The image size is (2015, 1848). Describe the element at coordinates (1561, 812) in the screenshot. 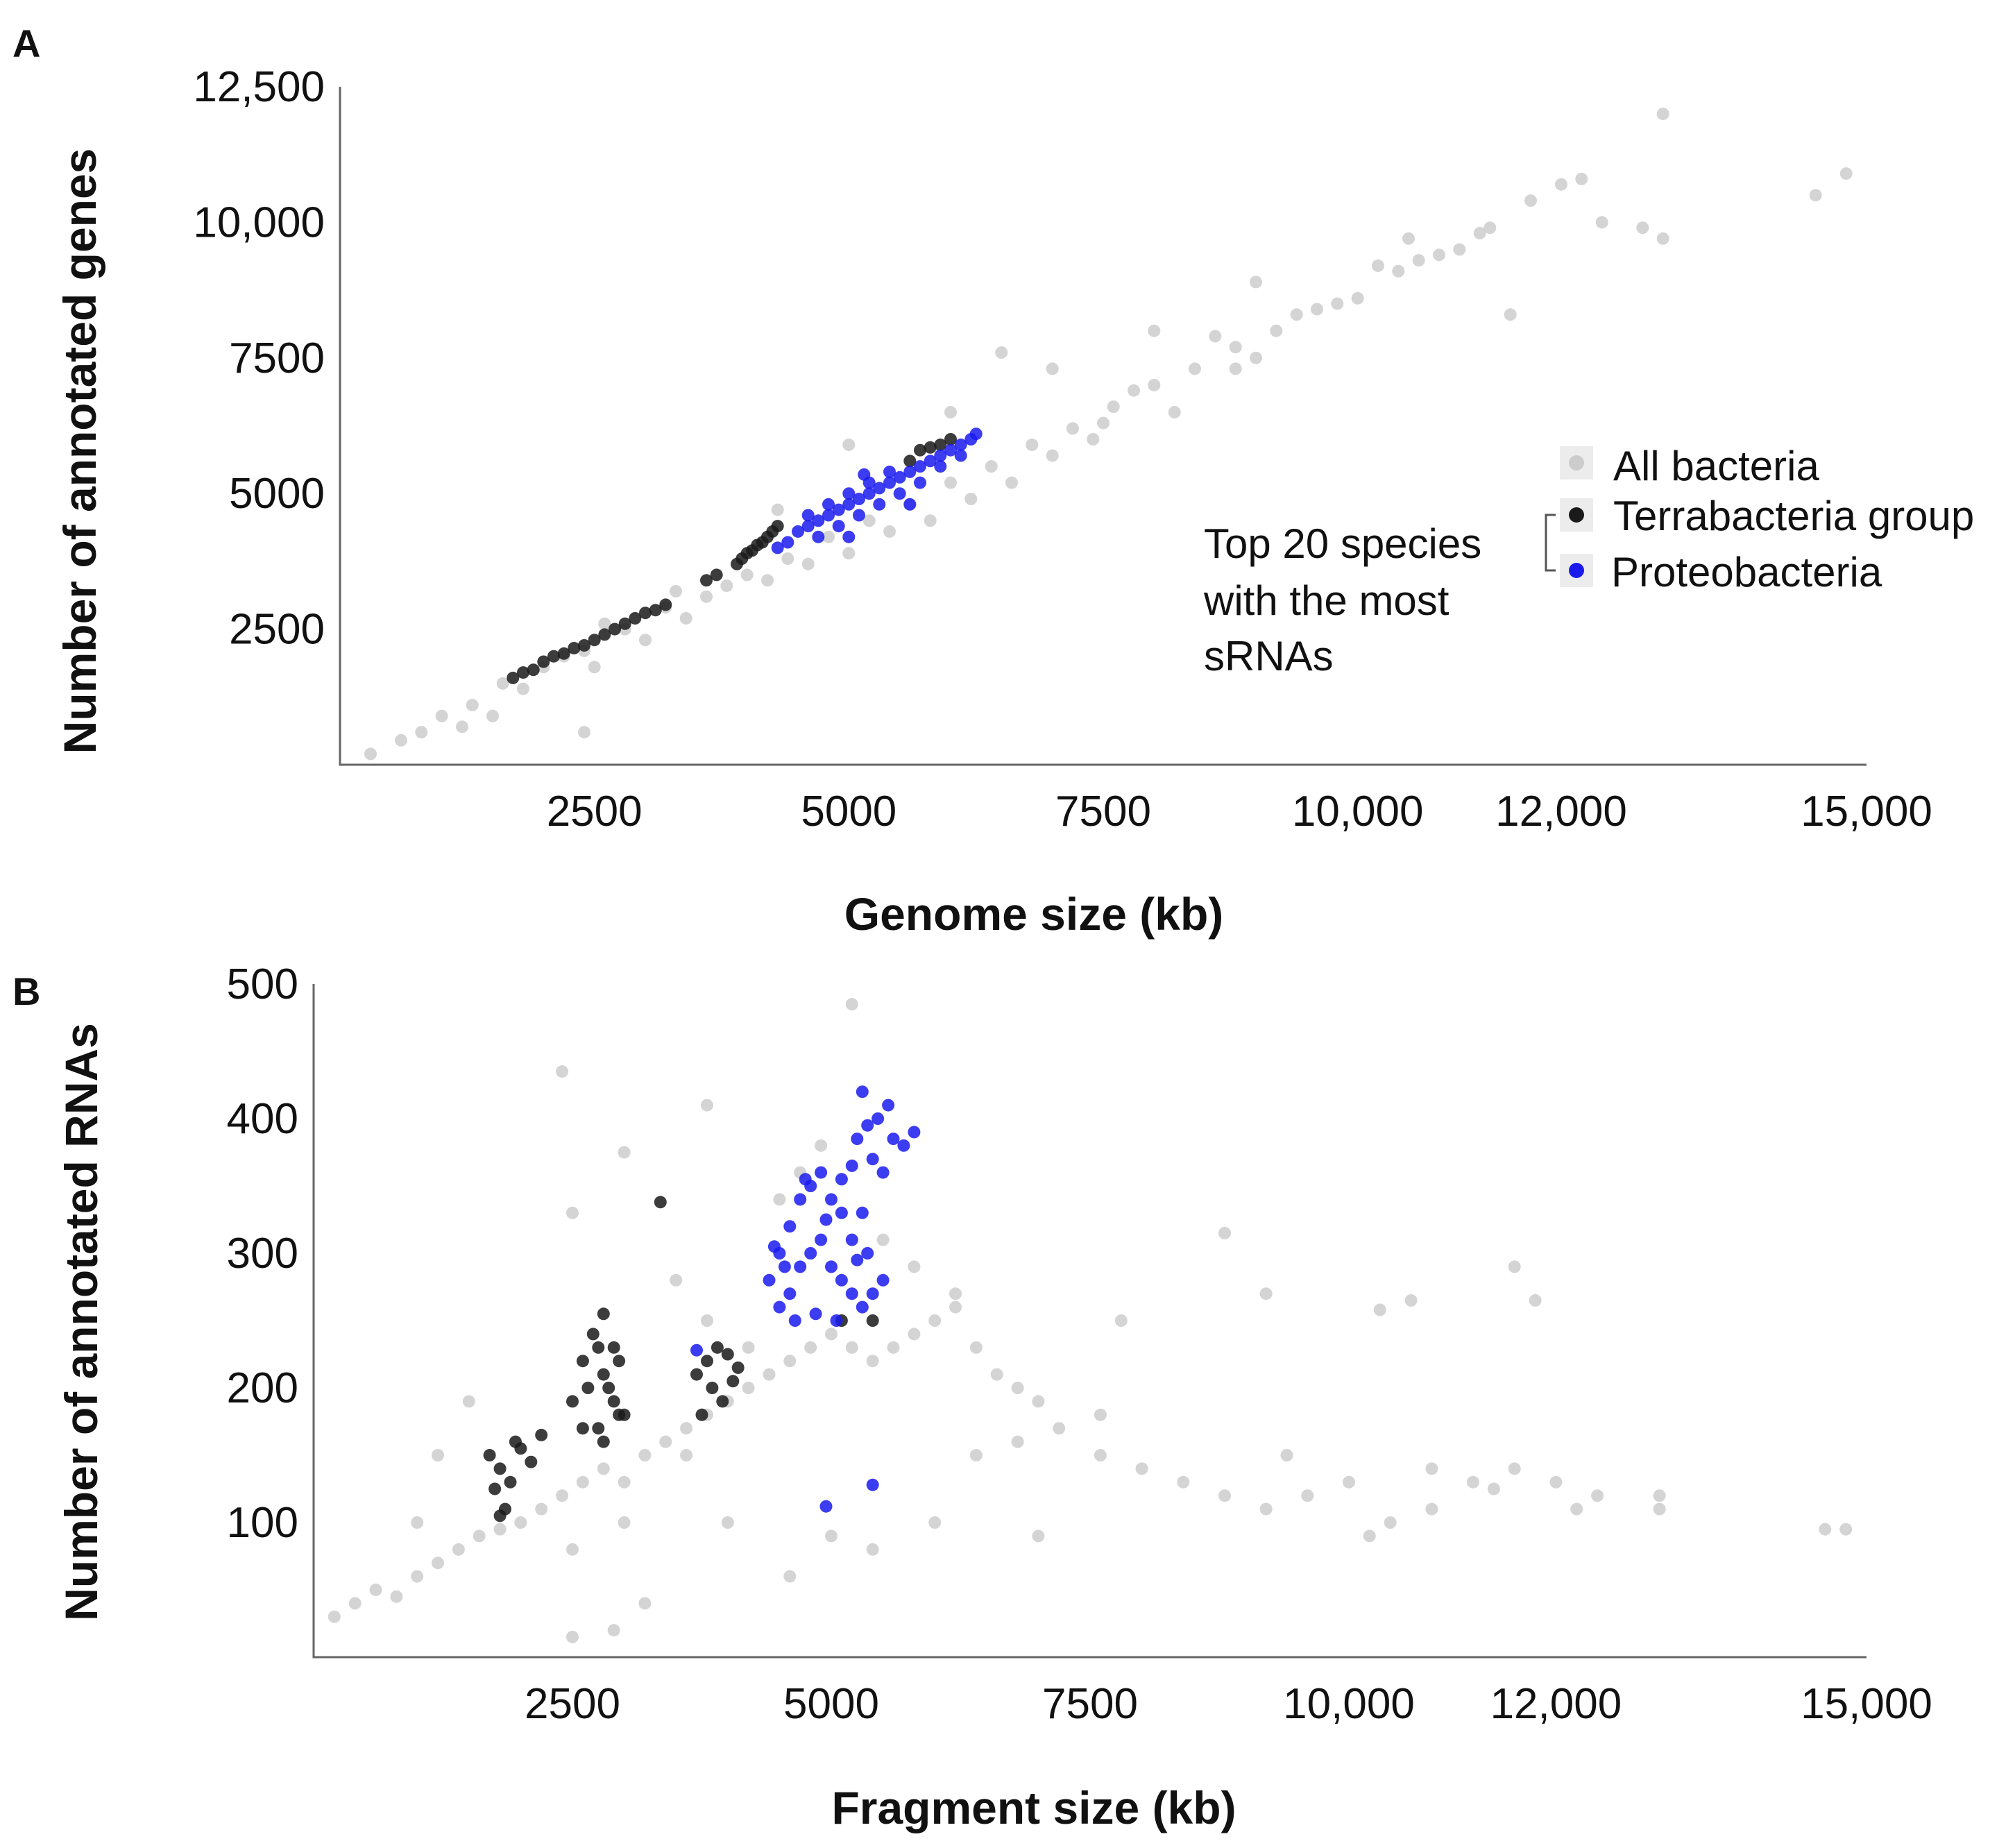

I see `panel-a-xtick-label: 12,000` at that location.